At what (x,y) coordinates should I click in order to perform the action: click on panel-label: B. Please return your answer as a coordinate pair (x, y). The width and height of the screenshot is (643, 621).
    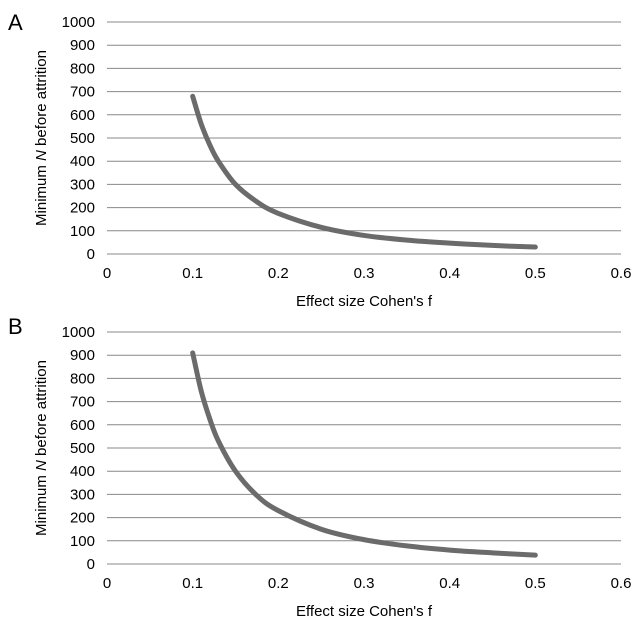
    Looking at the image, I should click on (15, 326).